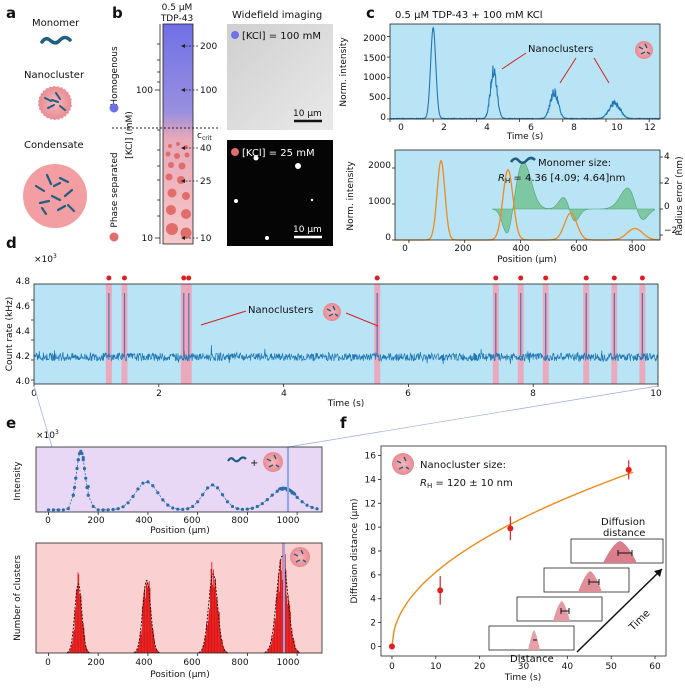 The width and height of the screenshot is (685, 690). Describe the element at coordinates (371, 457) in the screenshot. I see `f-ytick: 16` at that location.